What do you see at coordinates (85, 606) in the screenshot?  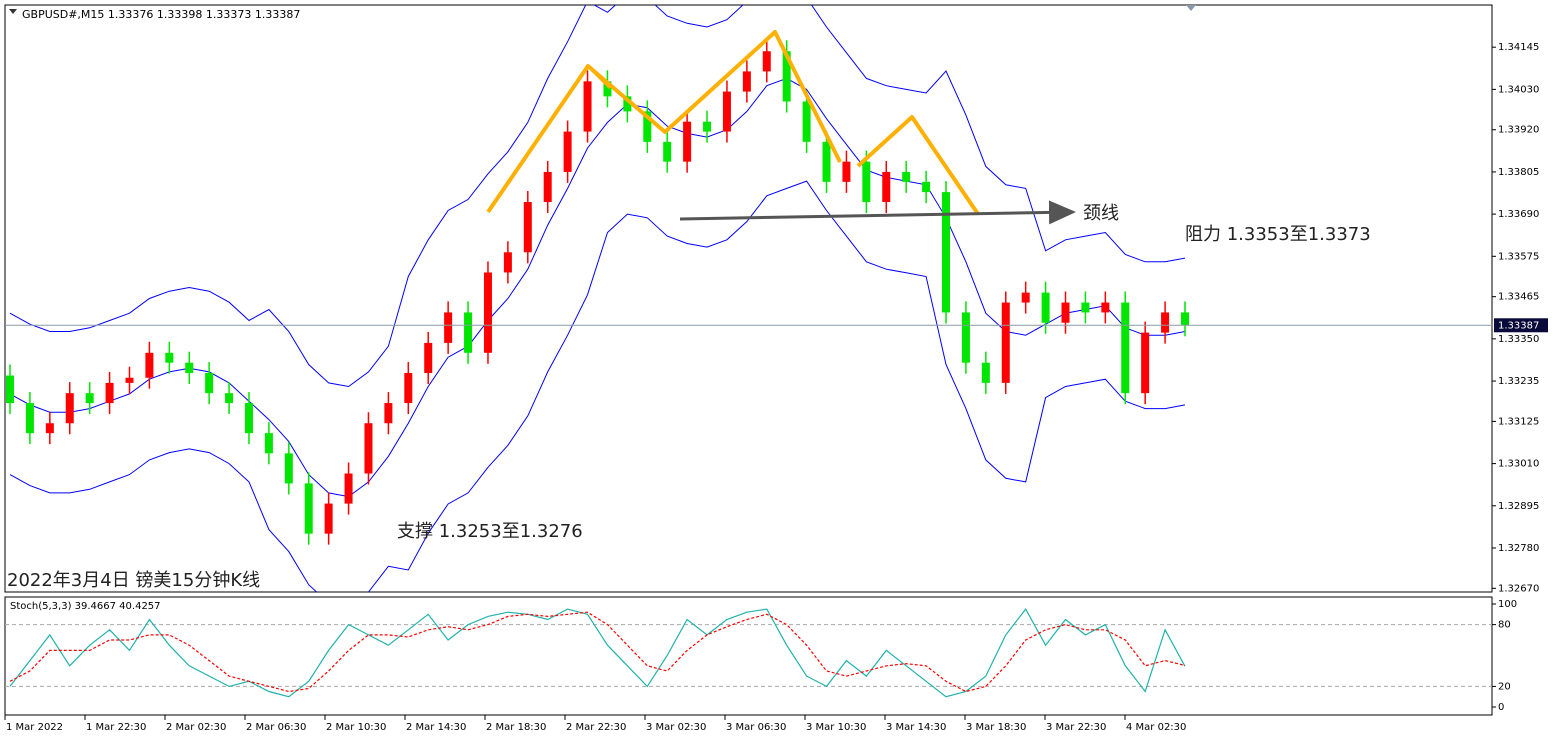 I see `stoch-label: Stoch(5,3,3) 39.4667 40.4257` at bounding box center [85, 606].